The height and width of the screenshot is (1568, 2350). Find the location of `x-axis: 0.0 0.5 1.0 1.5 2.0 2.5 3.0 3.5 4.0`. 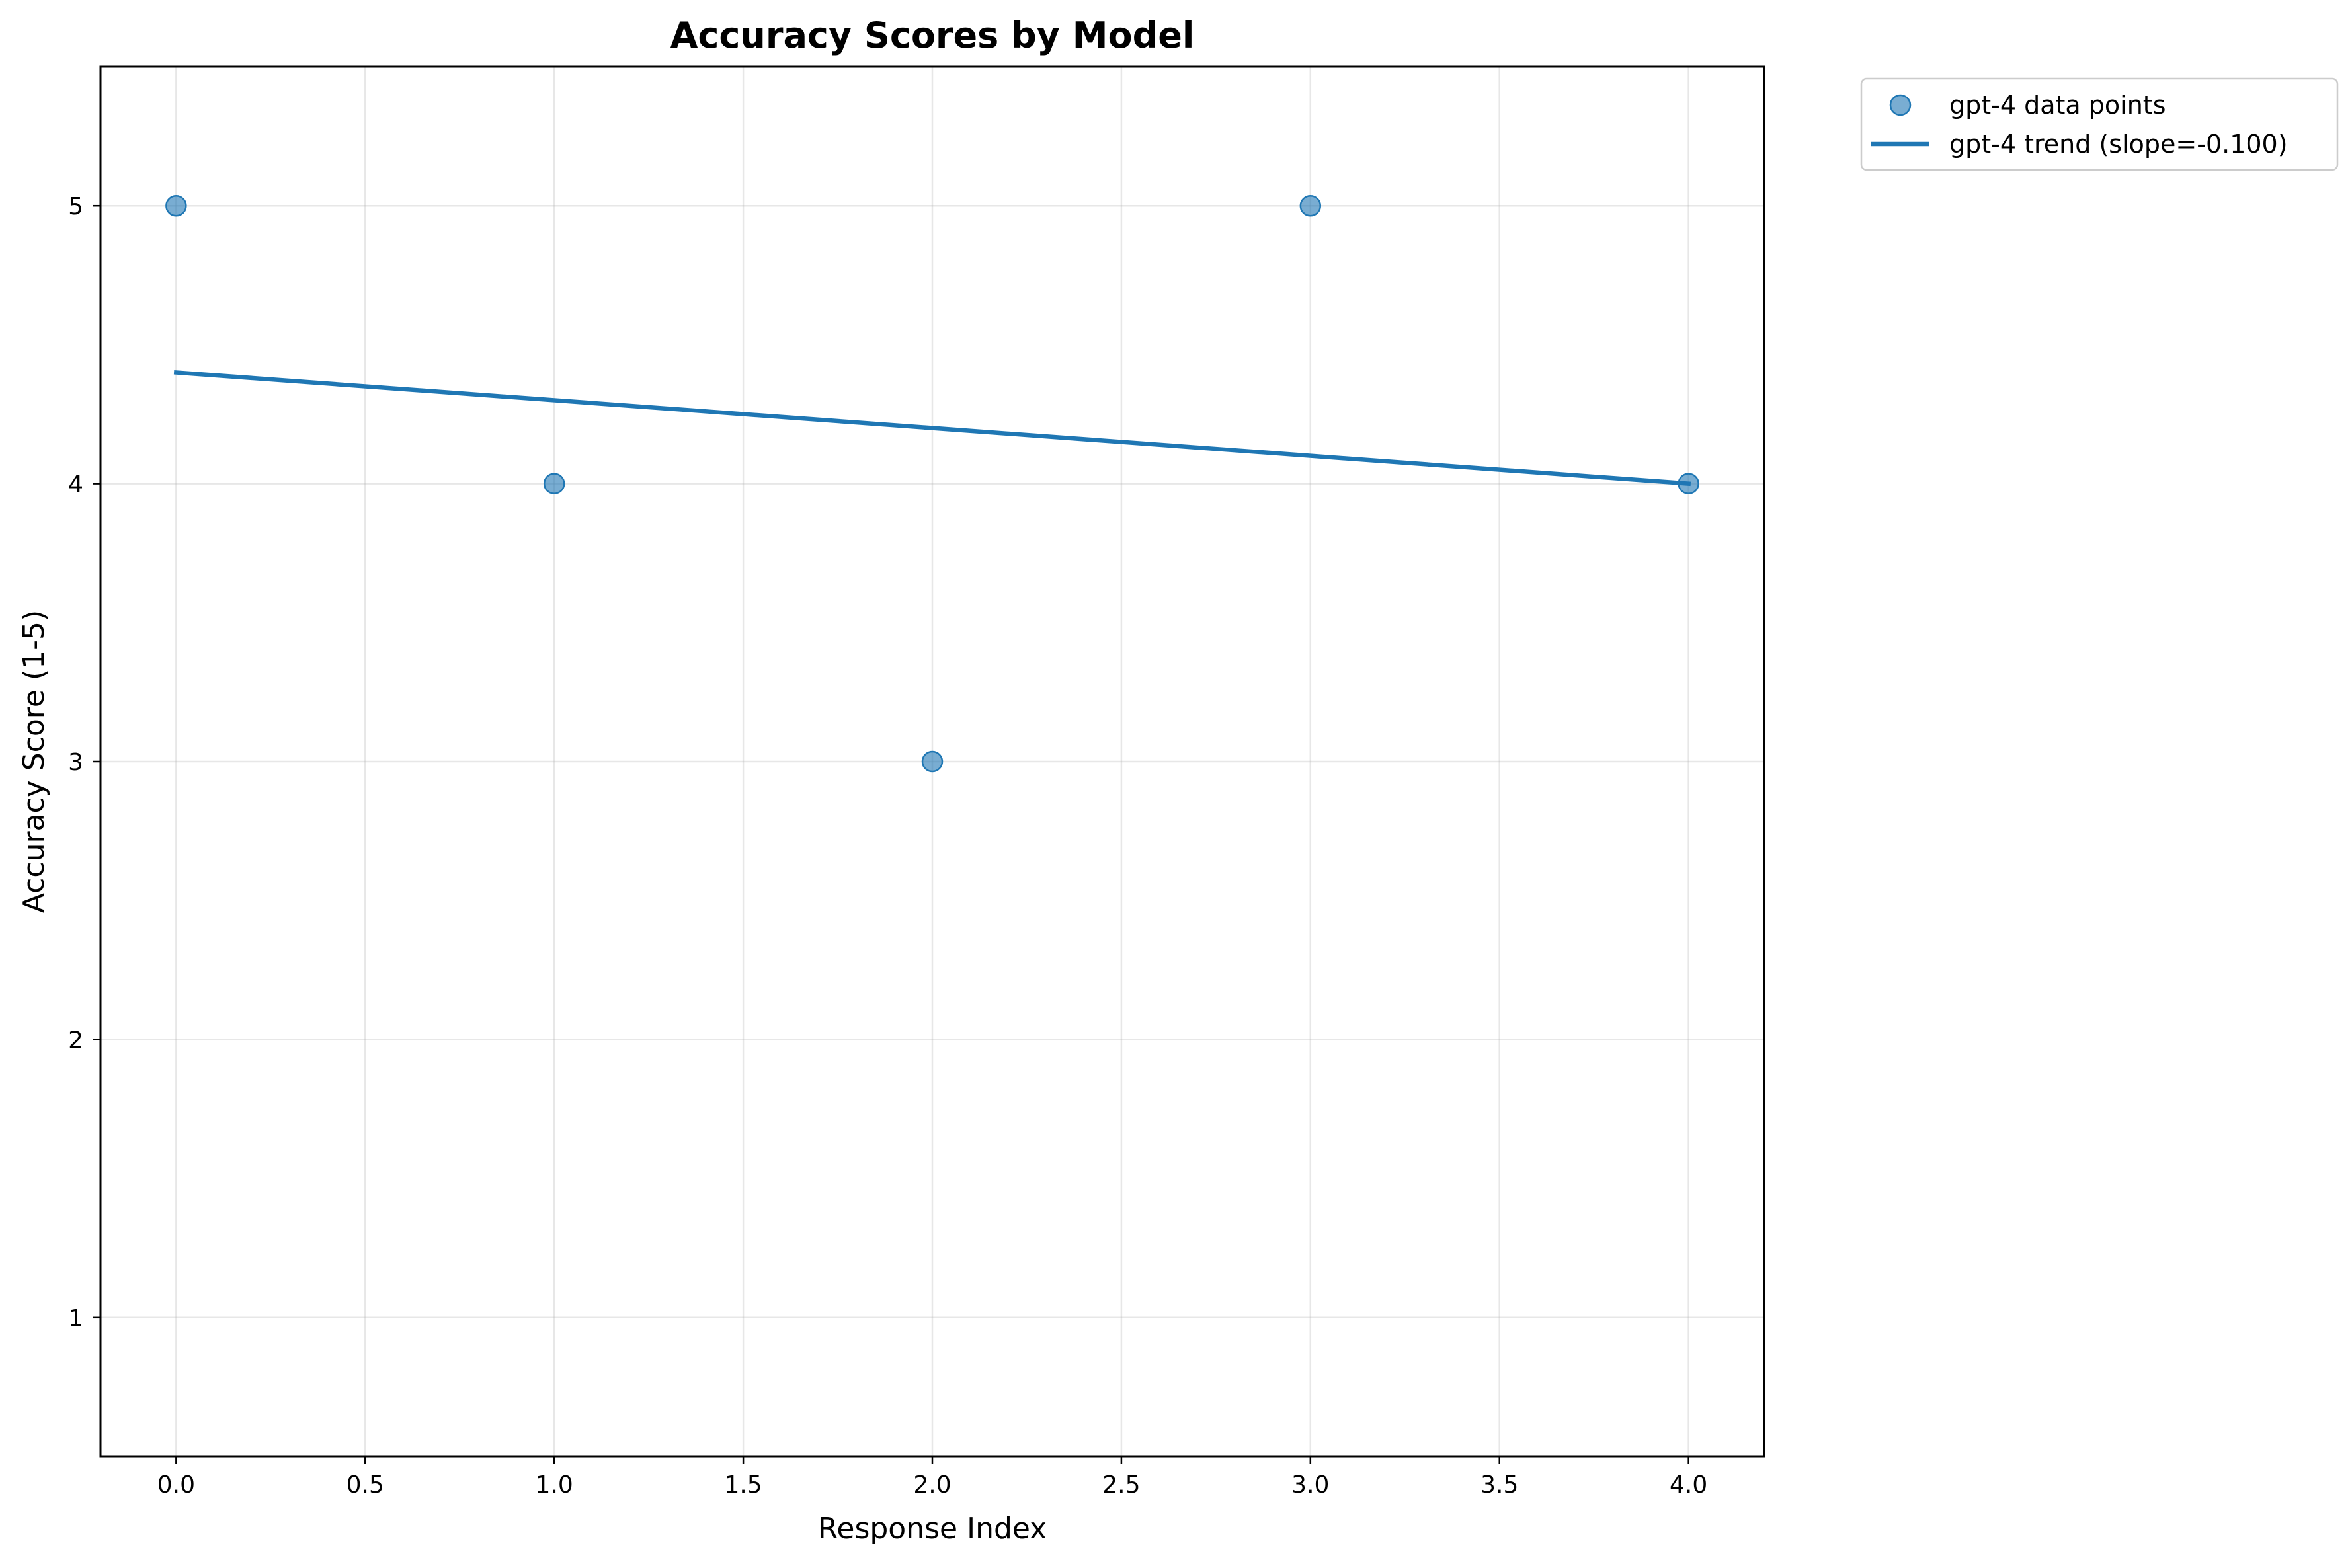

x-axis: 0.0 0.5 1.0 1.5 2.0 2.5 3.0 3.5 4.0 is located at coordinates (932, 1477).